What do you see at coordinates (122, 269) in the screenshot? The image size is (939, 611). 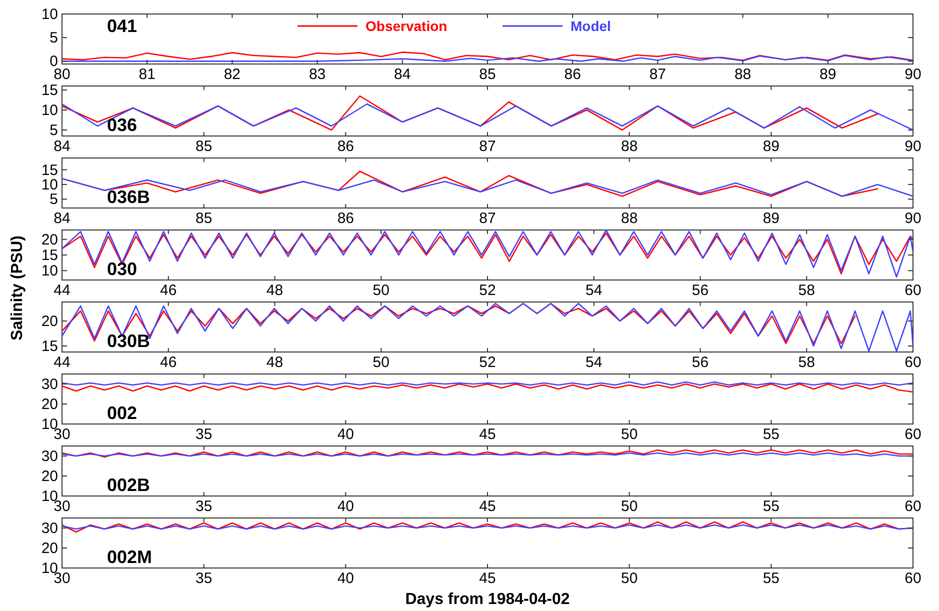 I see `text: 030` at bounding box center [122, 269].